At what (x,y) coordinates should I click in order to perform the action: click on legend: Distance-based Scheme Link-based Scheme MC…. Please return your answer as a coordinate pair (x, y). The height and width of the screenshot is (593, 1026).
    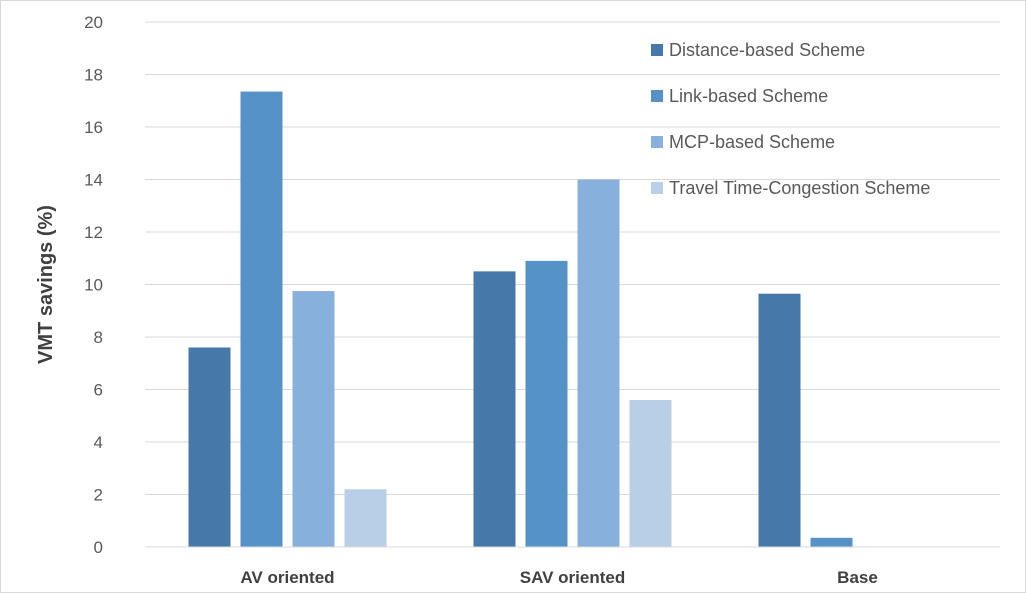
    Looking at the image, I should click on (790, 119).